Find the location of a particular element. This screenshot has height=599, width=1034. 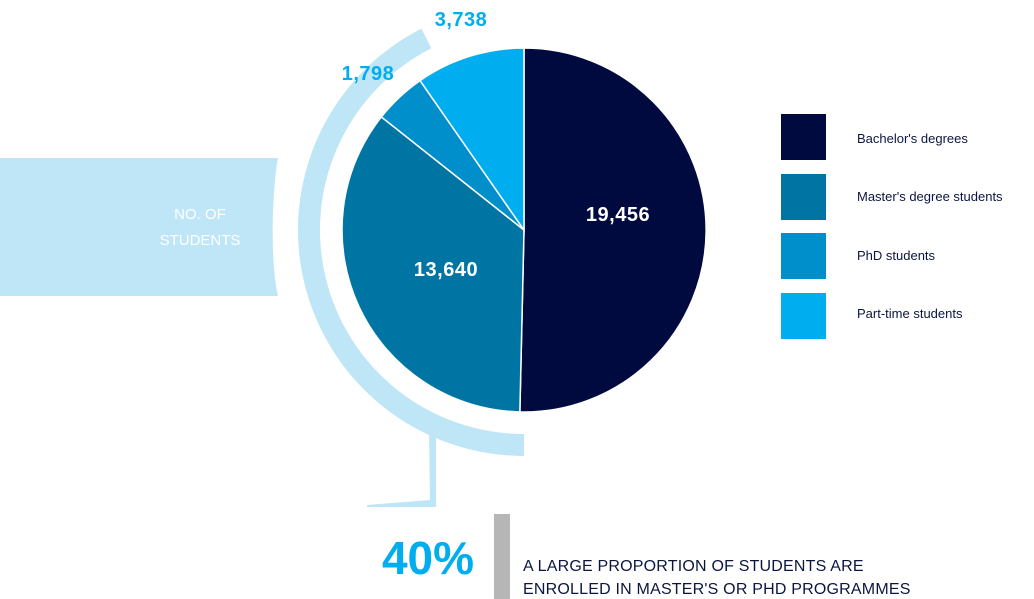

legend-label-phd: PhD students is located at coordinates (896, 255).